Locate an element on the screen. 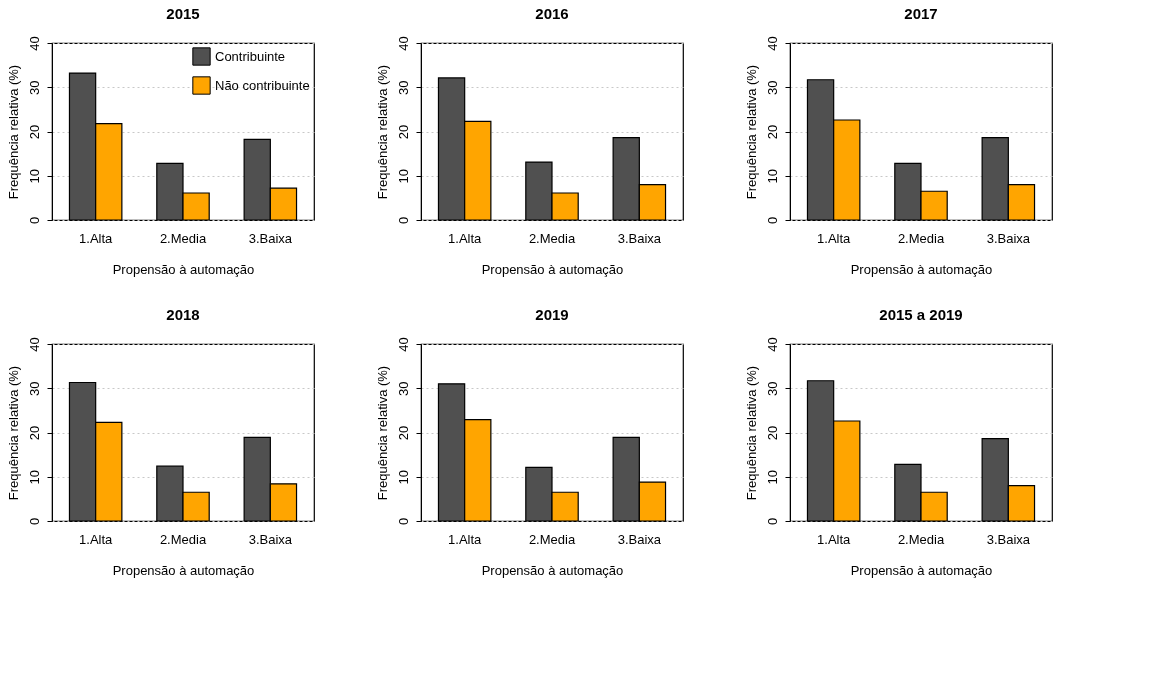 This screenshot has height=687, width=1169. chart-title: 2017 is located at coordinates (921, 13).